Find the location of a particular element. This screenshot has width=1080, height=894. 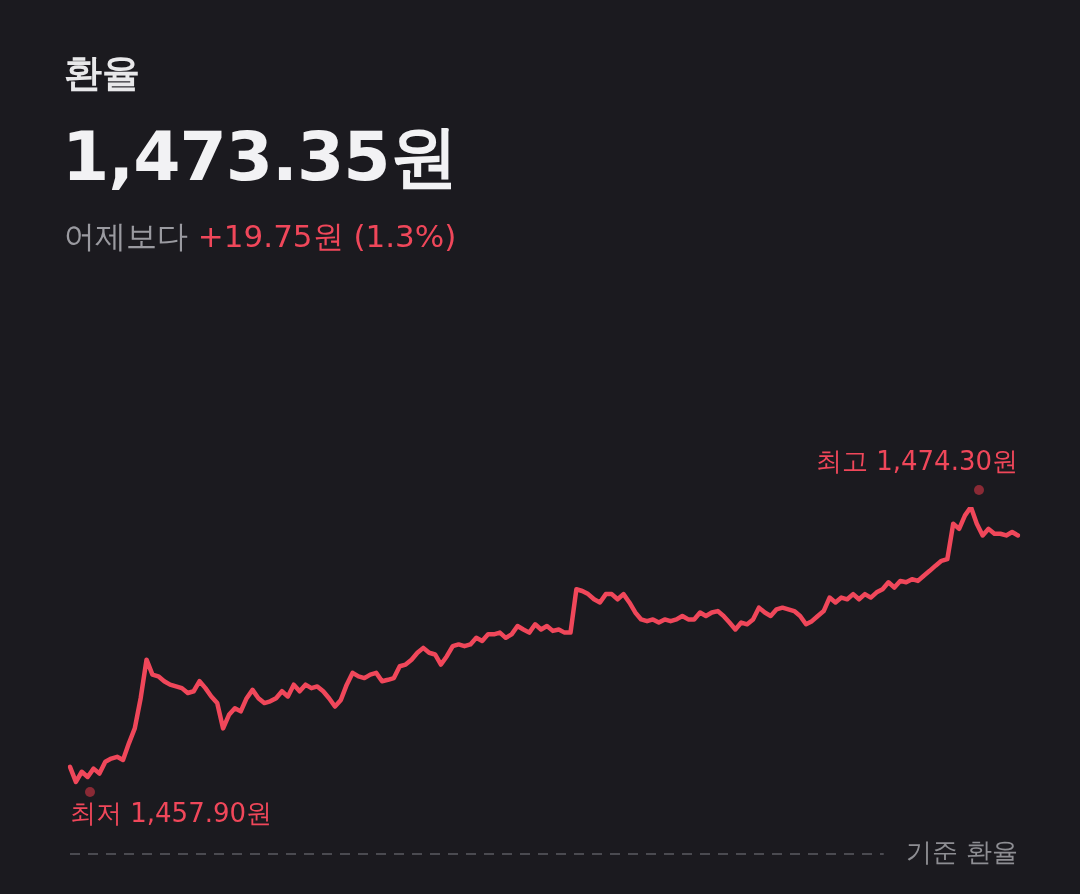

text: 최고 1,474.30원 is located at coordinates (916, 460).